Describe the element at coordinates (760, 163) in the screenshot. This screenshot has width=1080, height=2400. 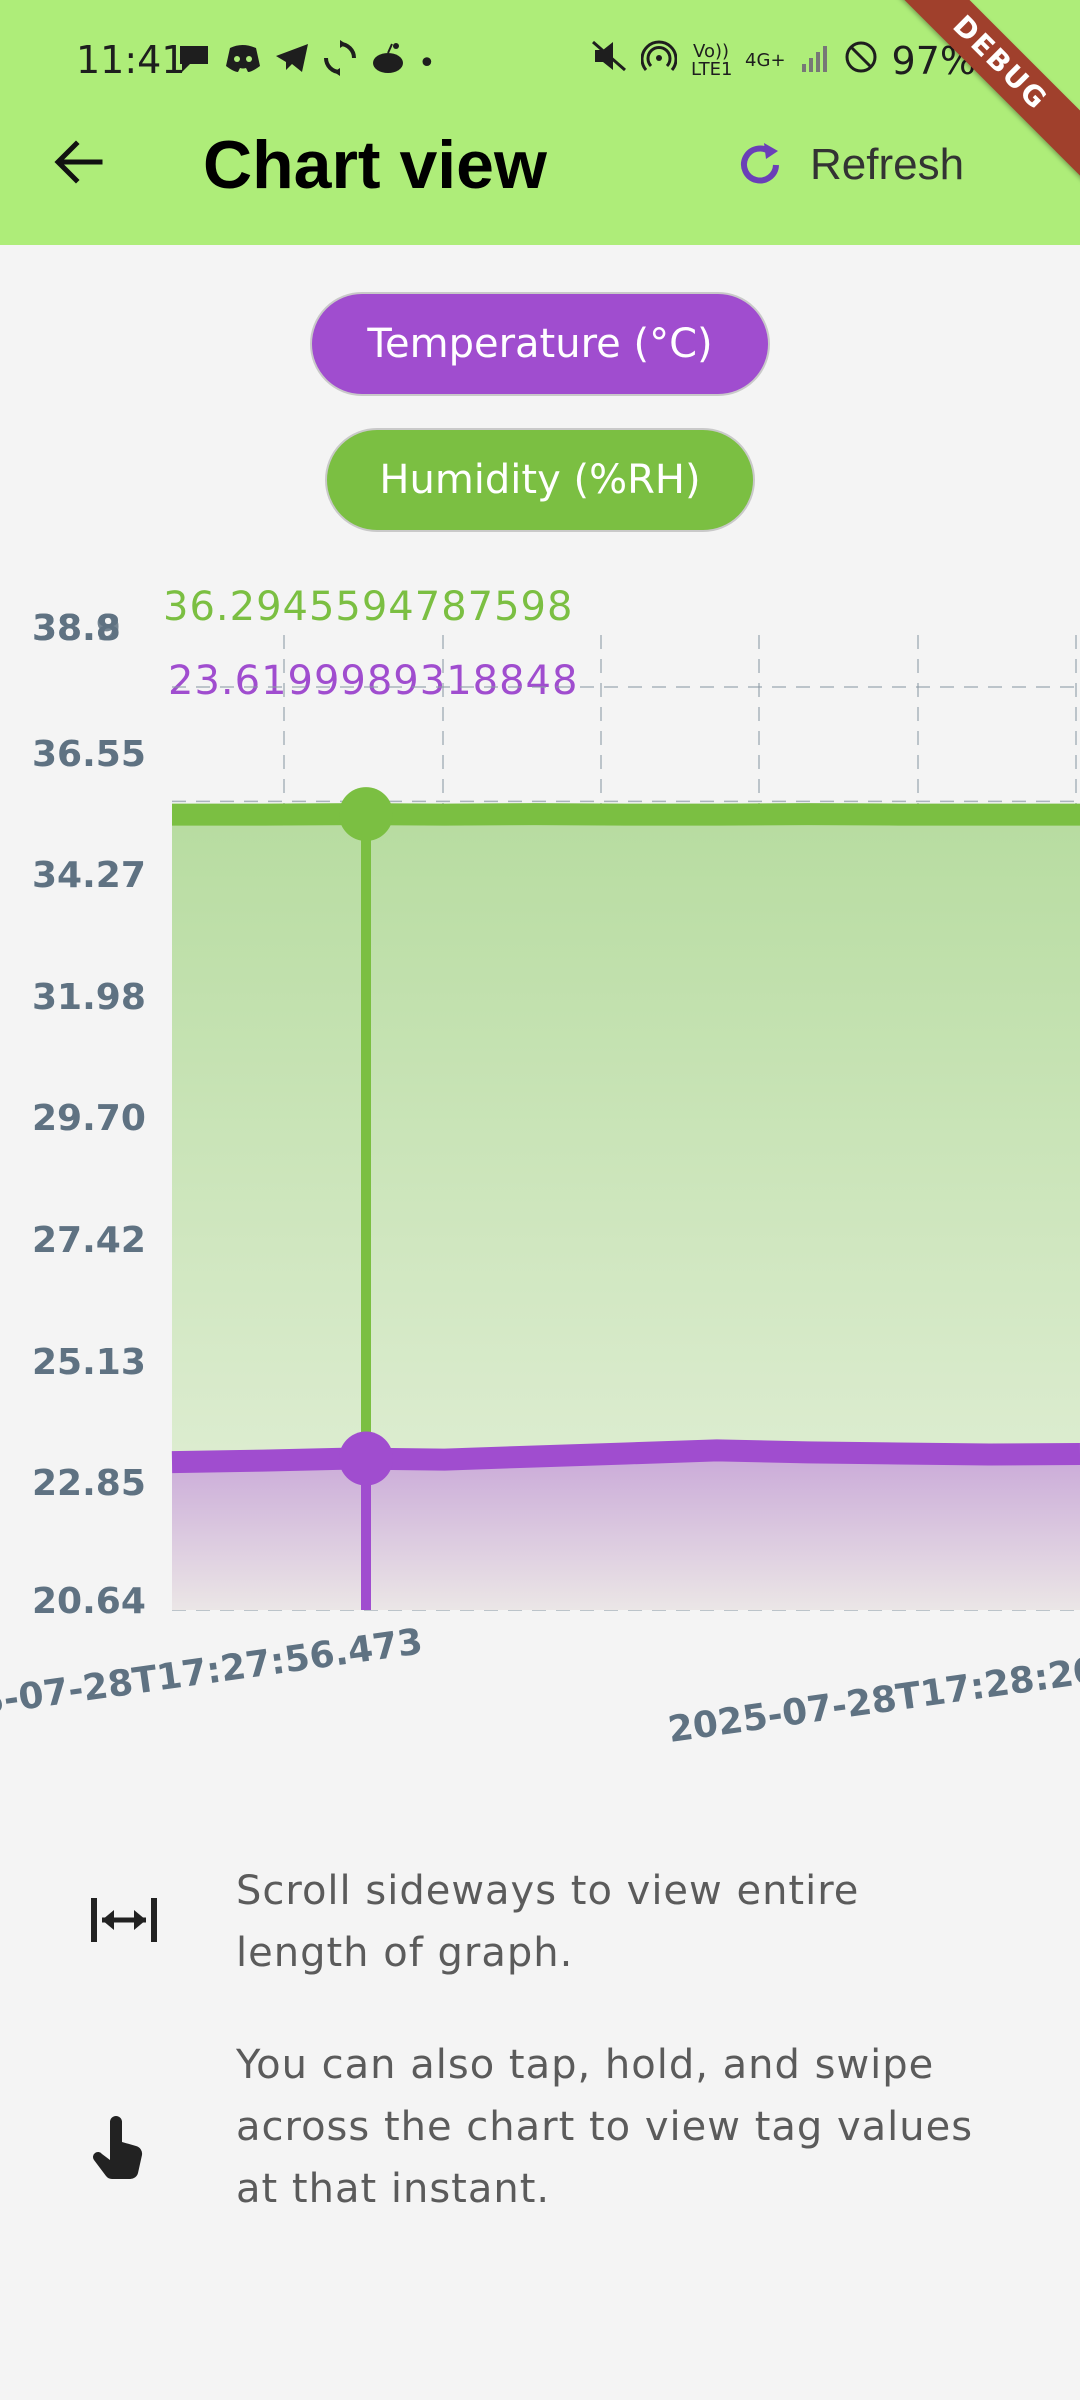
I see `refresh-icon` at that location.